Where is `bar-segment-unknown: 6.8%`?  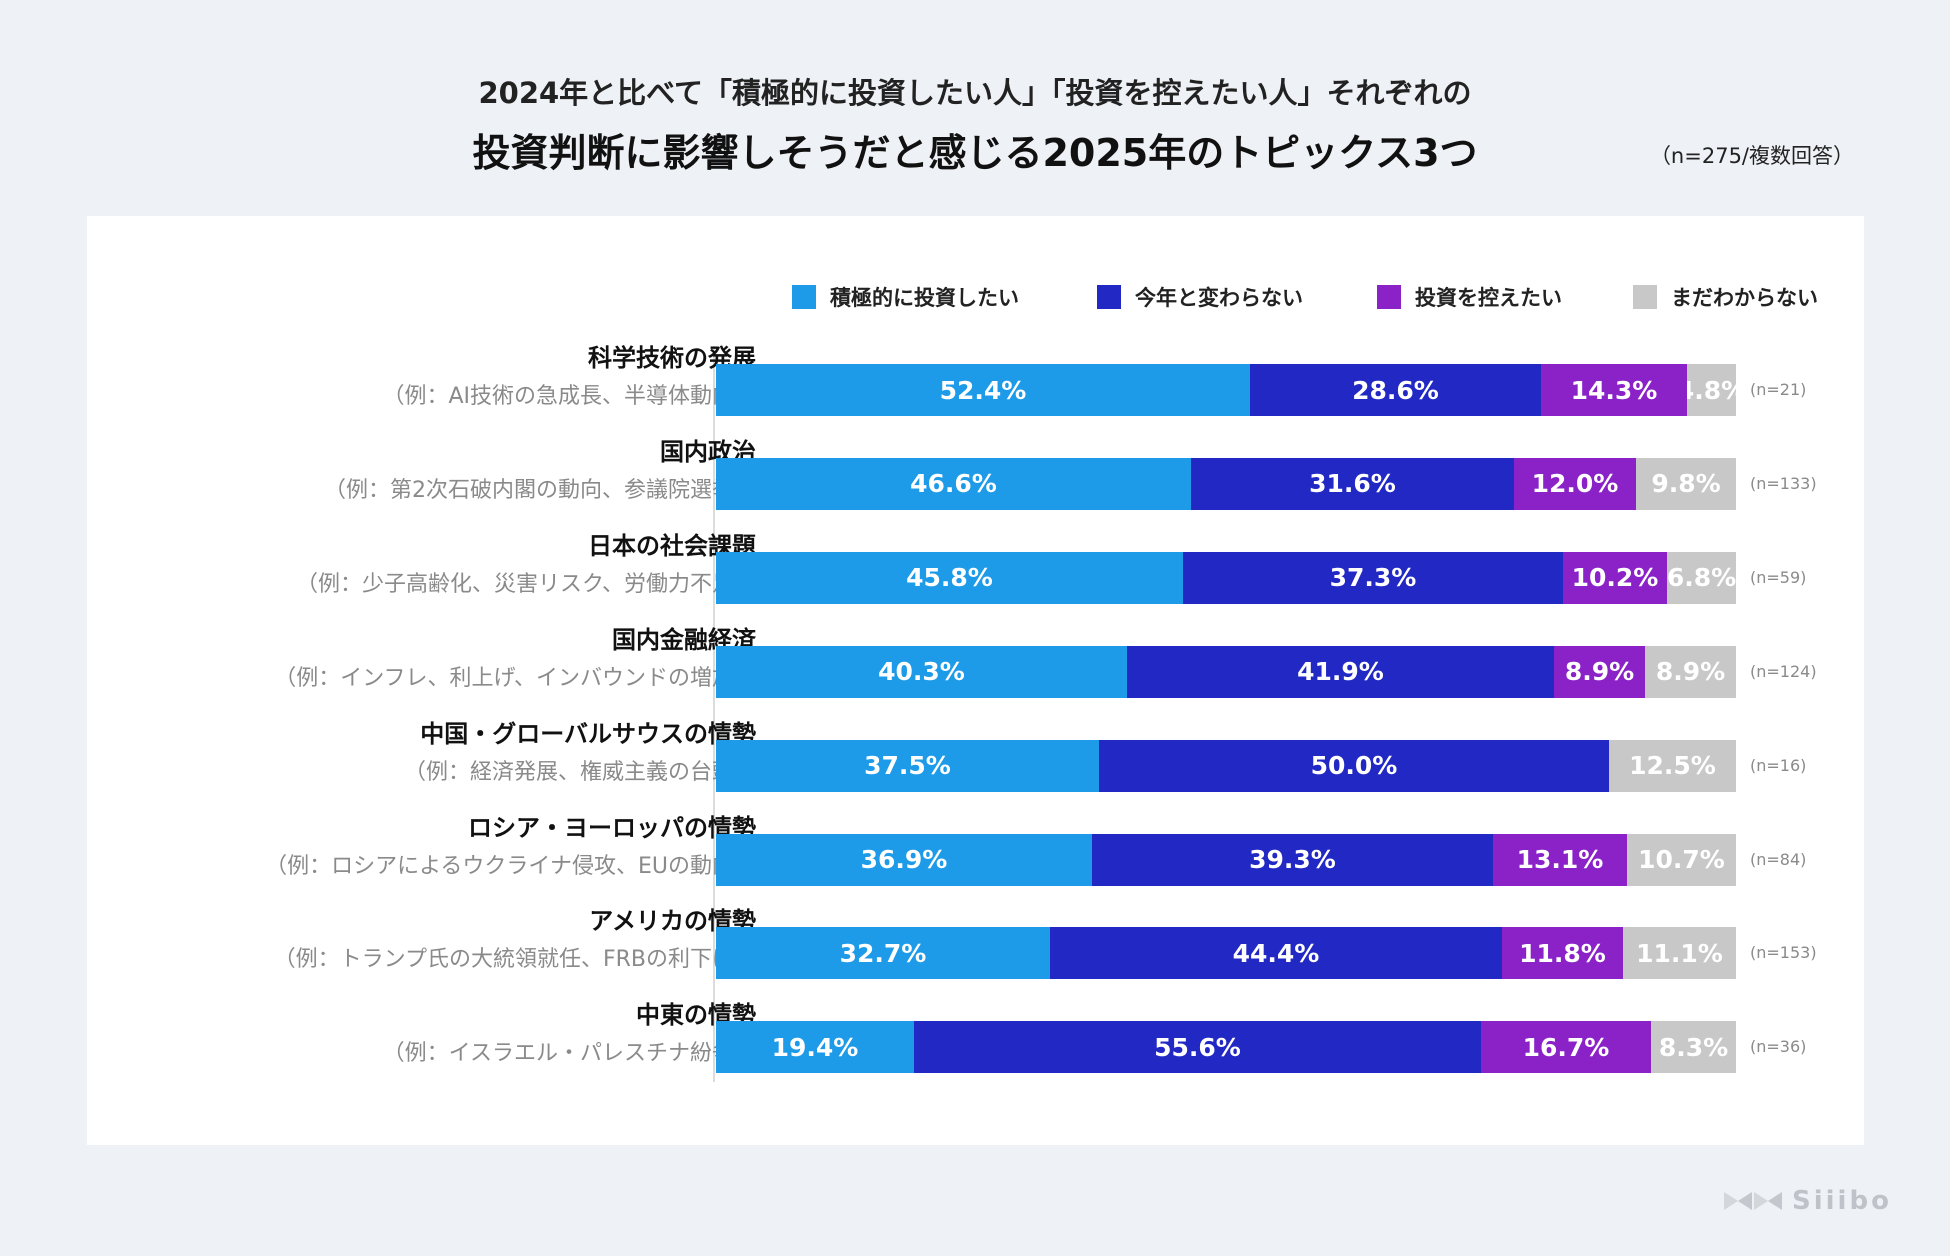 bar-segment-unknown: 6.8% is located at coordinates (1701, 577).